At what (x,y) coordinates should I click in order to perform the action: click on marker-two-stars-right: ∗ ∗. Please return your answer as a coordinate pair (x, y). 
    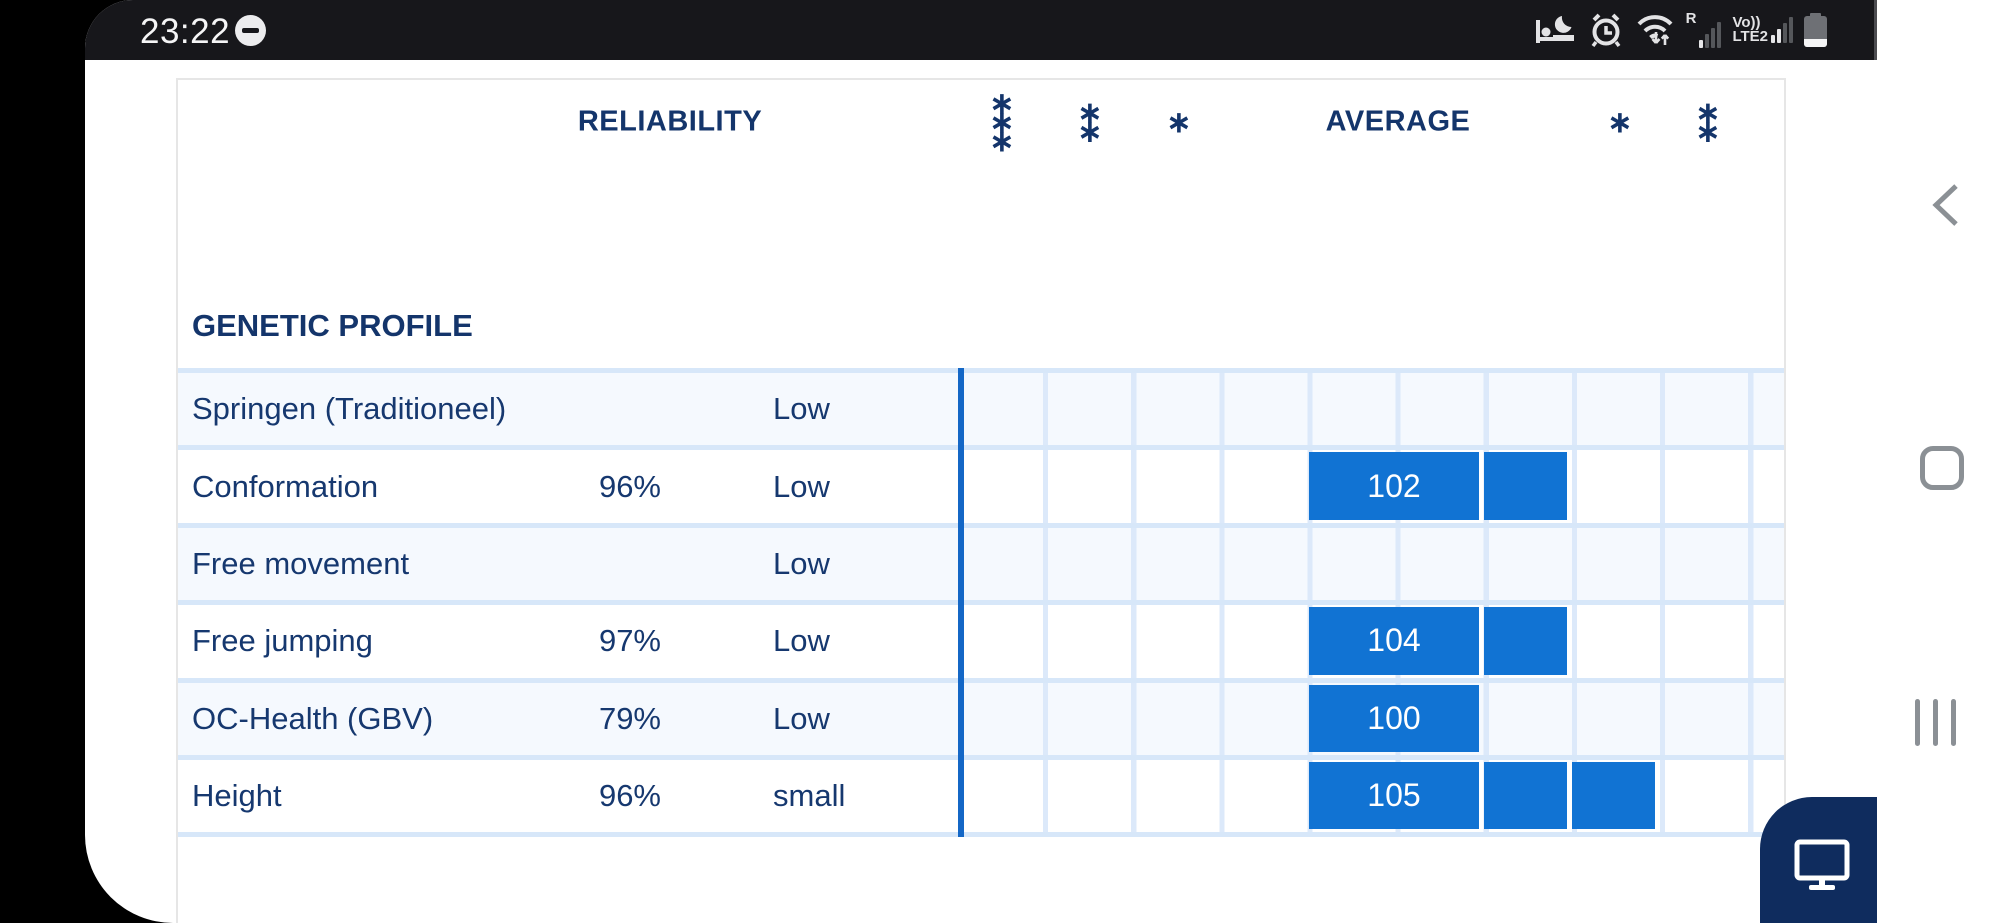
    Looking at the image, I should click on (1708, 122).